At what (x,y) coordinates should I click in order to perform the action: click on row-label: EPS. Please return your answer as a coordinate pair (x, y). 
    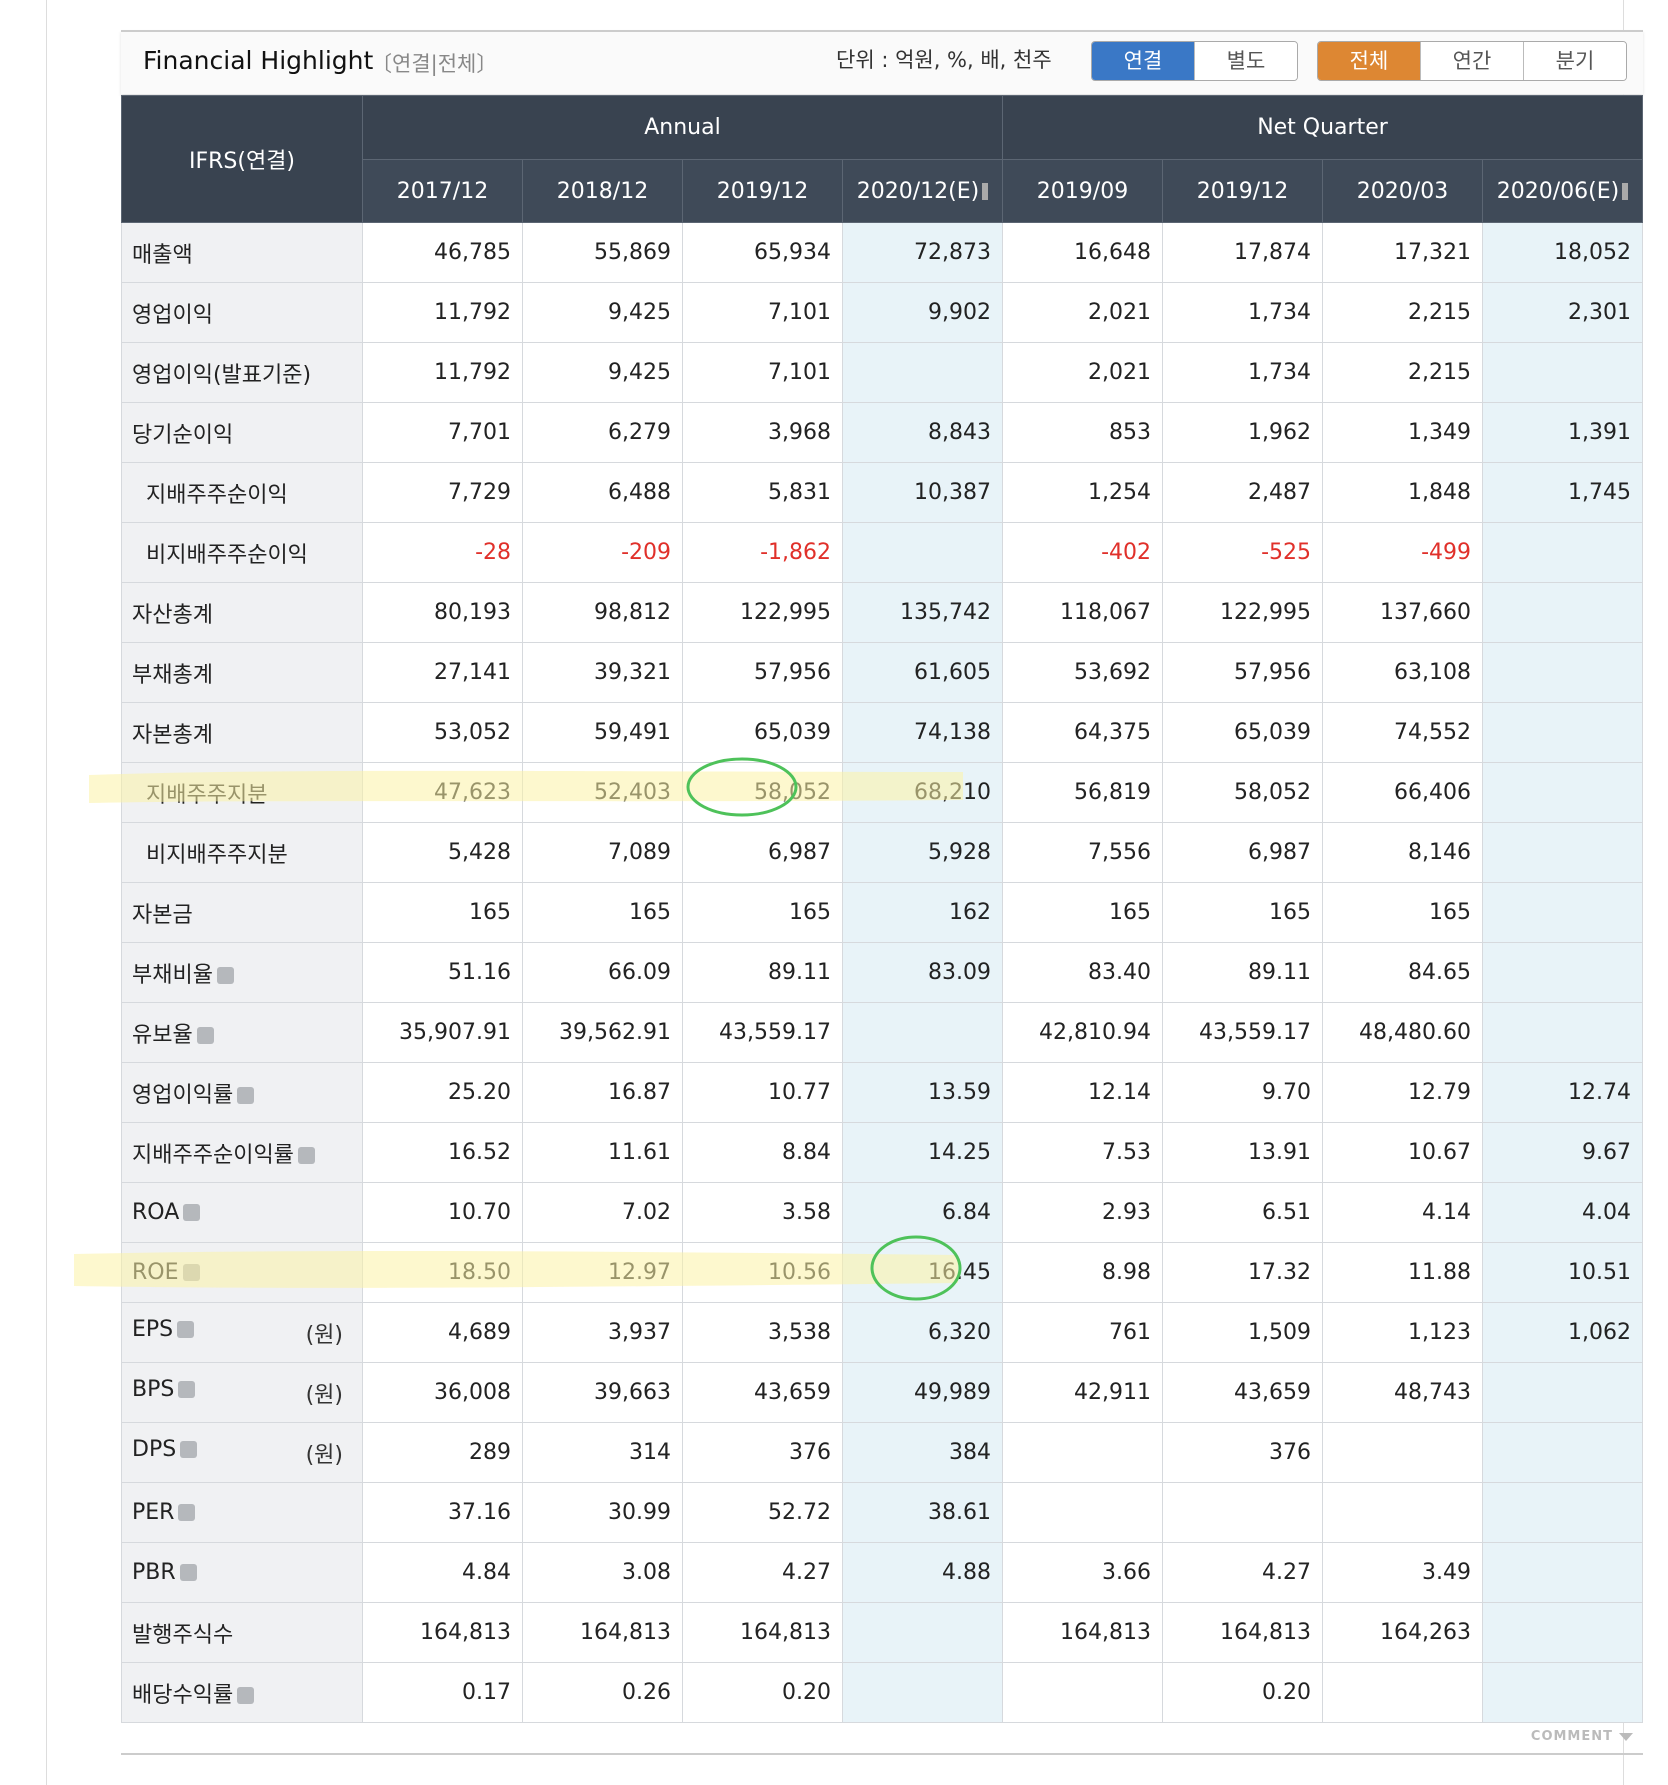
    Looking at the image, I should click on (153, 1329).